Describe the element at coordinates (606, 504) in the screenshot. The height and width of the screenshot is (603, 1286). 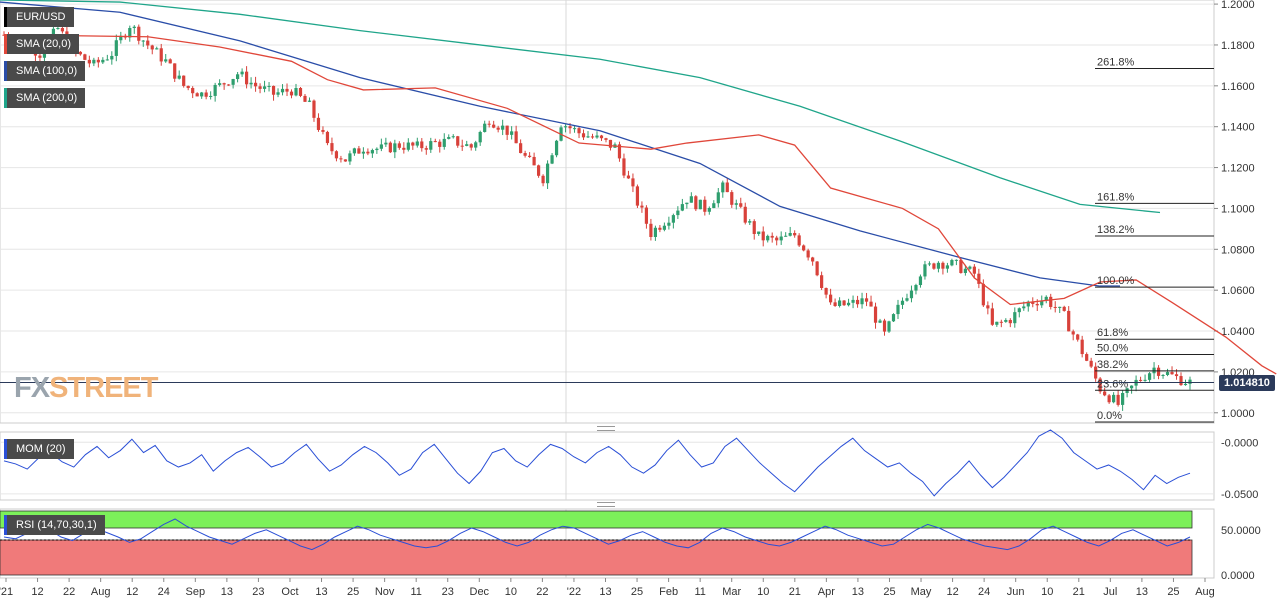
I see `pane-resize-handle-rsi` at that location.